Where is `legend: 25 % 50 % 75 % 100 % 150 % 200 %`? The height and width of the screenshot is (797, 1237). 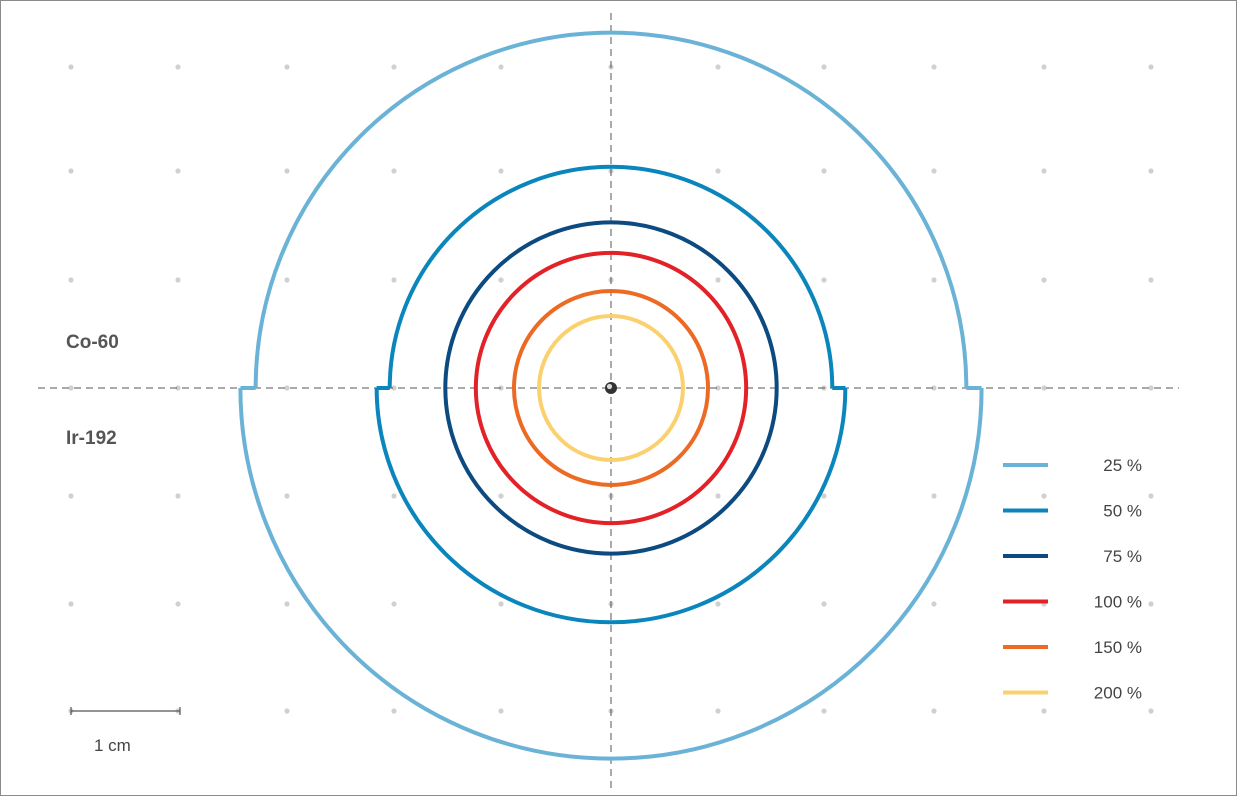 legend: 25 % 50 % 75 % 100 % 150 % 200 % is located at coordinates (1072, 579).